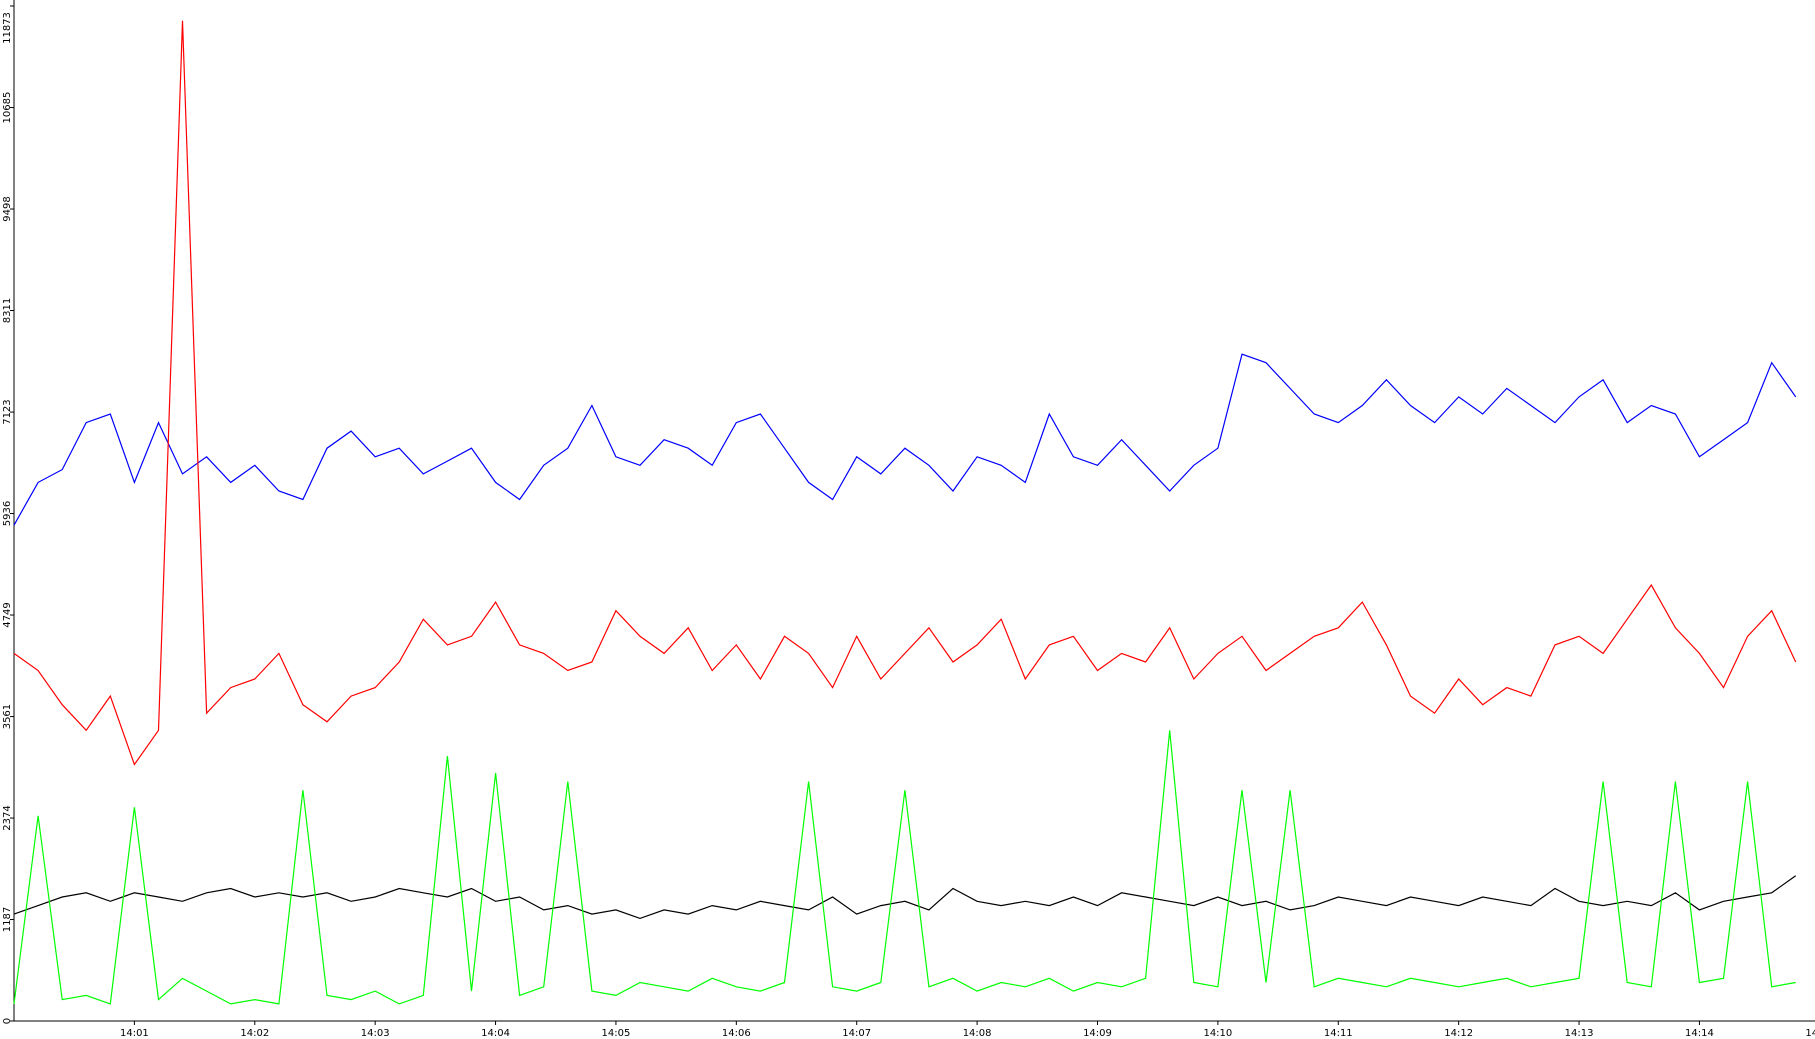 Image resolution: width=1815 pixels, height=1039 pixels. What do you see at coordinates (736, 1033) in the screenshot?
I see `x-tick-label: 14:06` at bounding box center [736, 1033].